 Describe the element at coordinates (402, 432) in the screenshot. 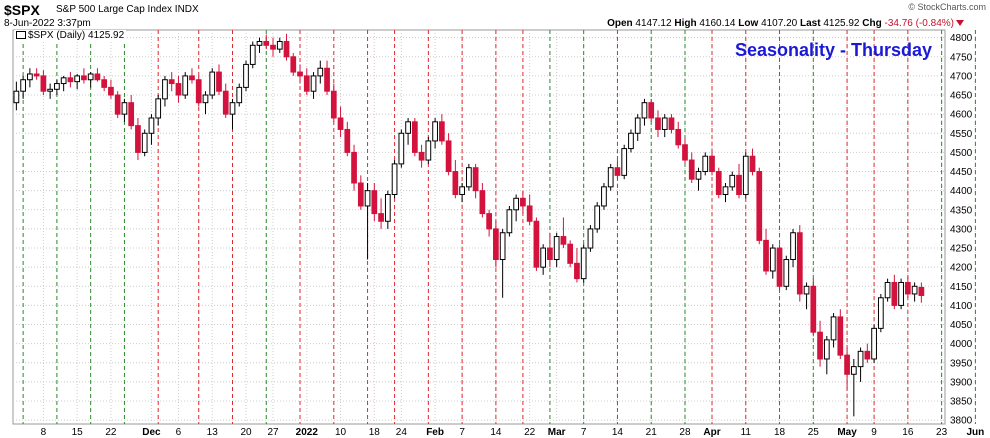

I see `x-tick-label: 24` at that location.